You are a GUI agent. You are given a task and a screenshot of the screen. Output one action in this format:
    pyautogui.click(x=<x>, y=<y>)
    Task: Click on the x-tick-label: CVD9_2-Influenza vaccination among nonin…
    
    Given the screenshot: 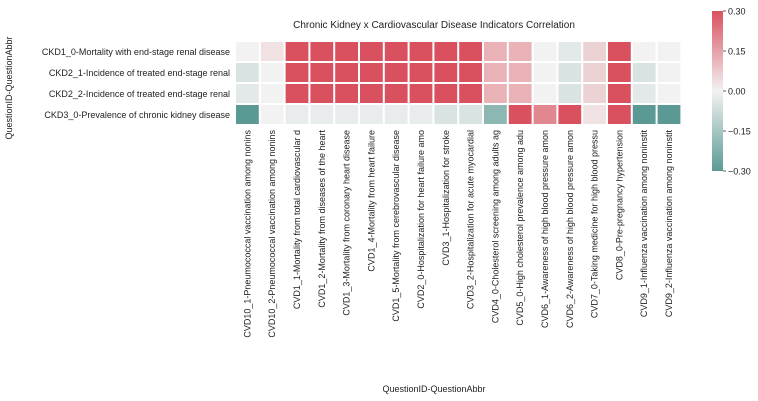 What is the action you would take?
    pyautogui.click(x=669, y=224)
    